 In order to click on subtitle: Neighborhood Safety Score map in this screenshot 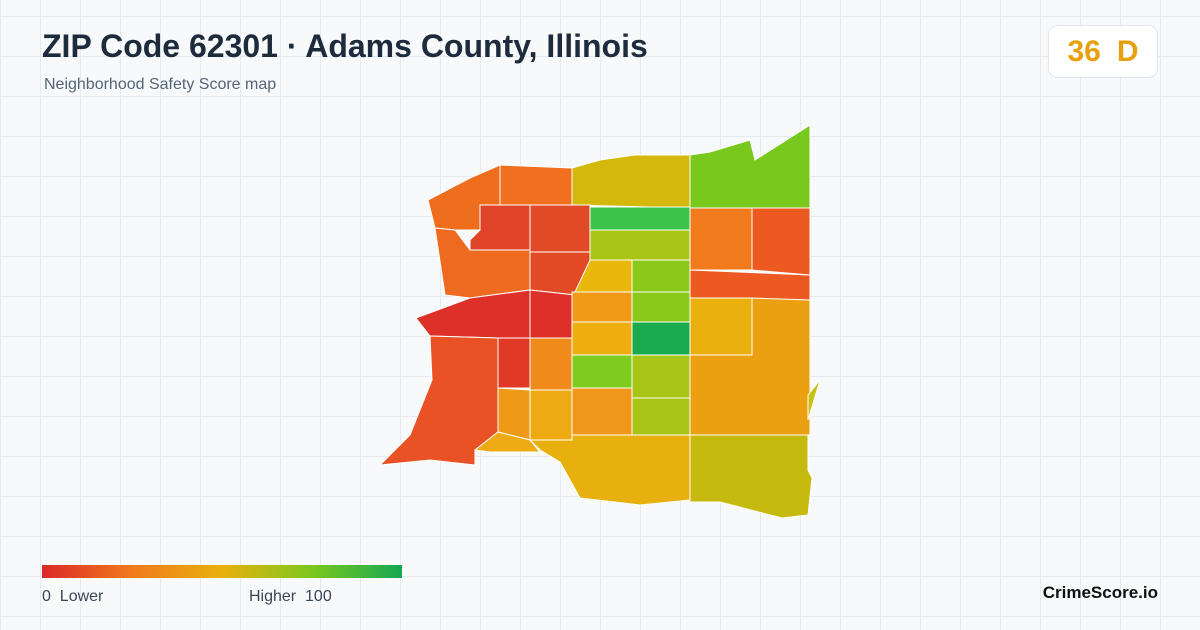, I will do `click(160, 84)`.